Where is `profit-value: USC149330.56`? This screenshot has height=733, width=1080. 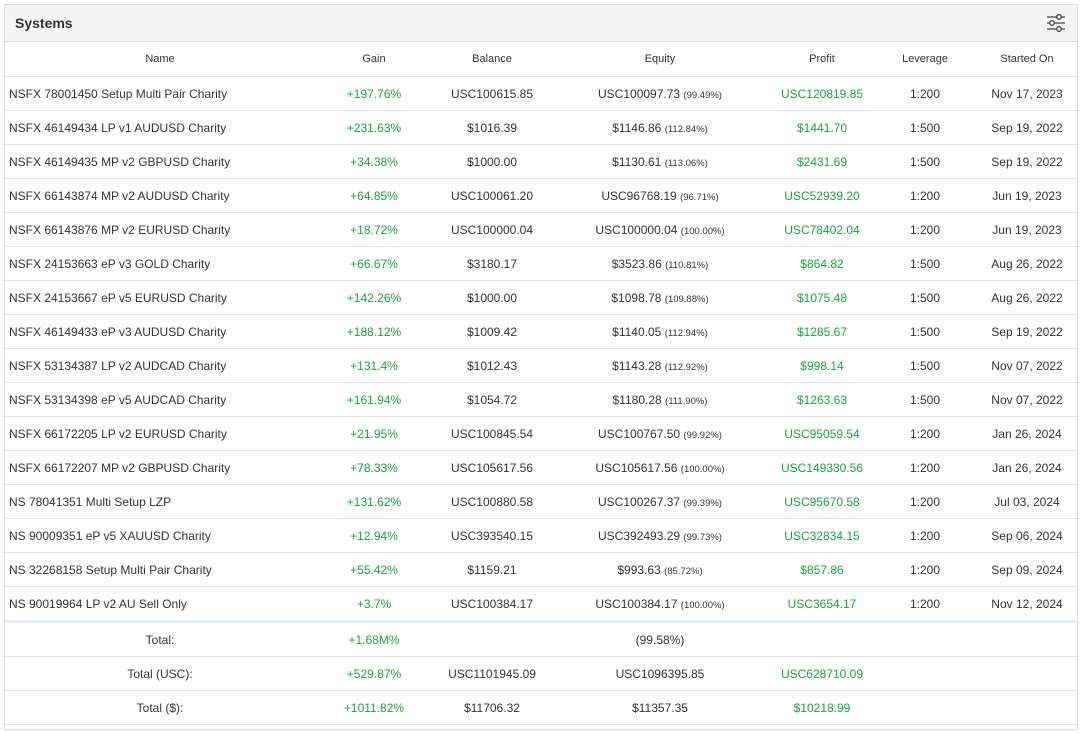
profit-value: USC149330.56 is located at coordinates (822, 467).